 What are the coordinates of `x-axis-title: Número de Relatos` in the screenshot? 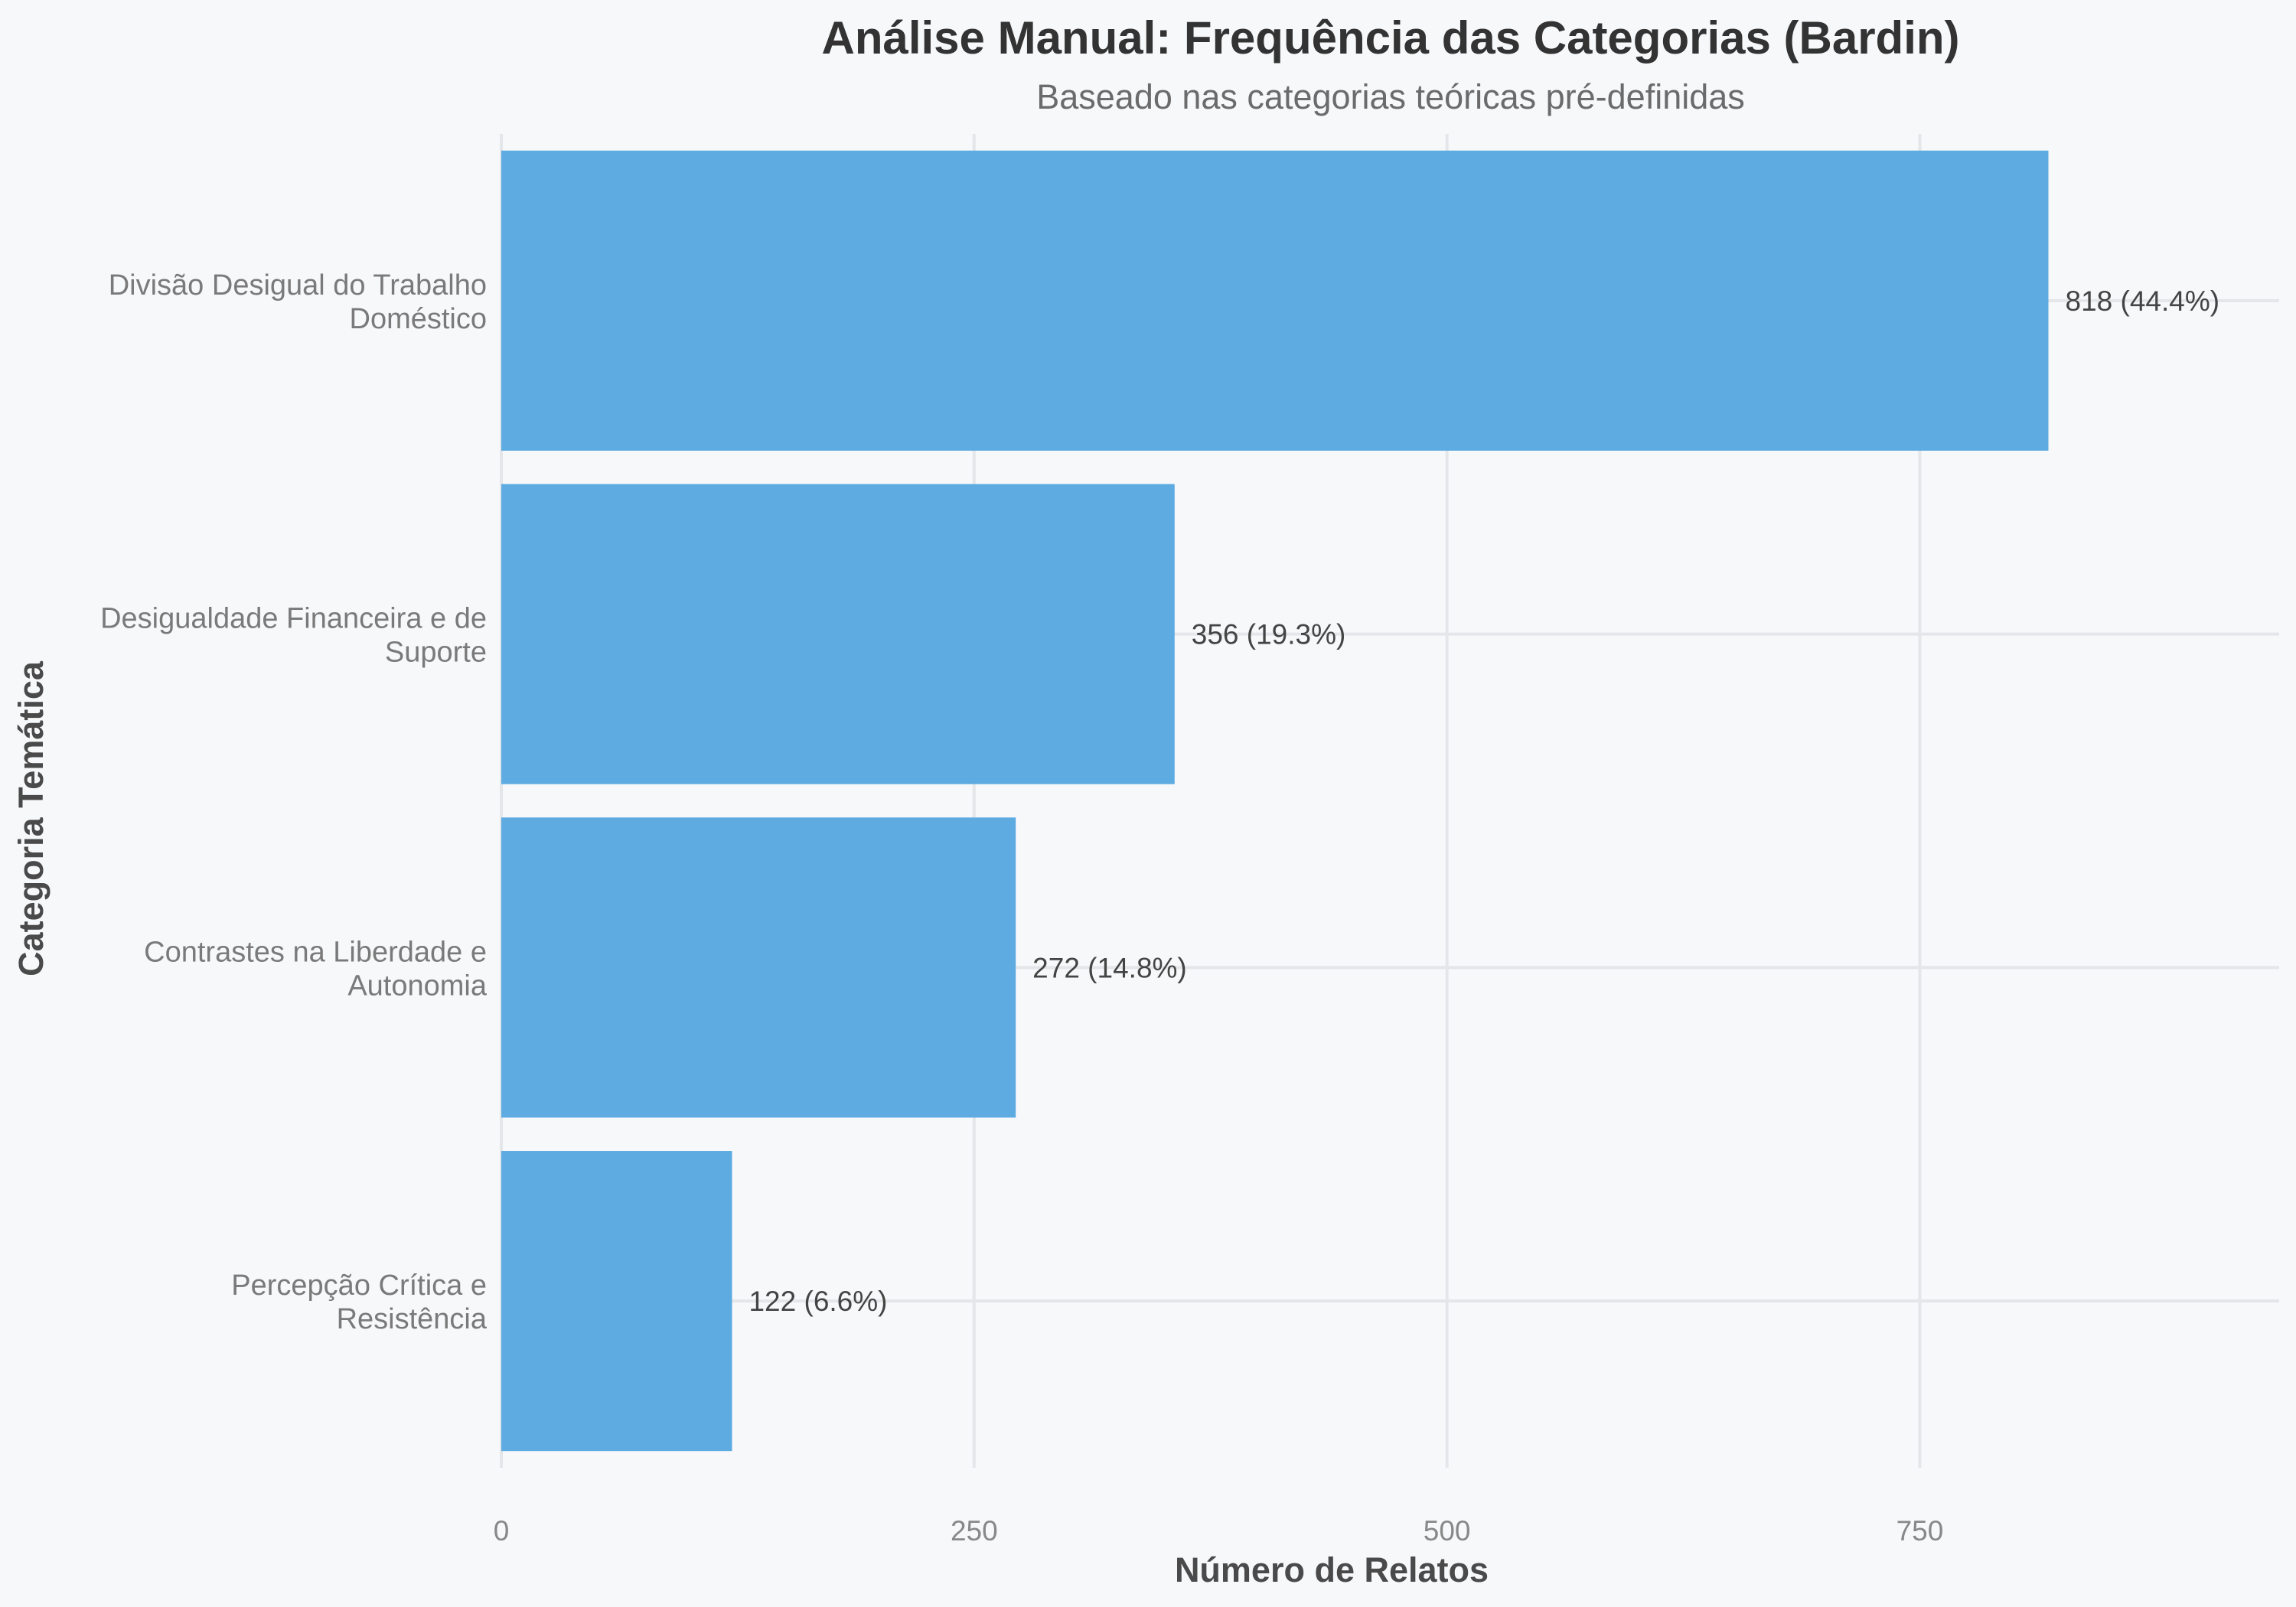 It's located at (1332, 1570).